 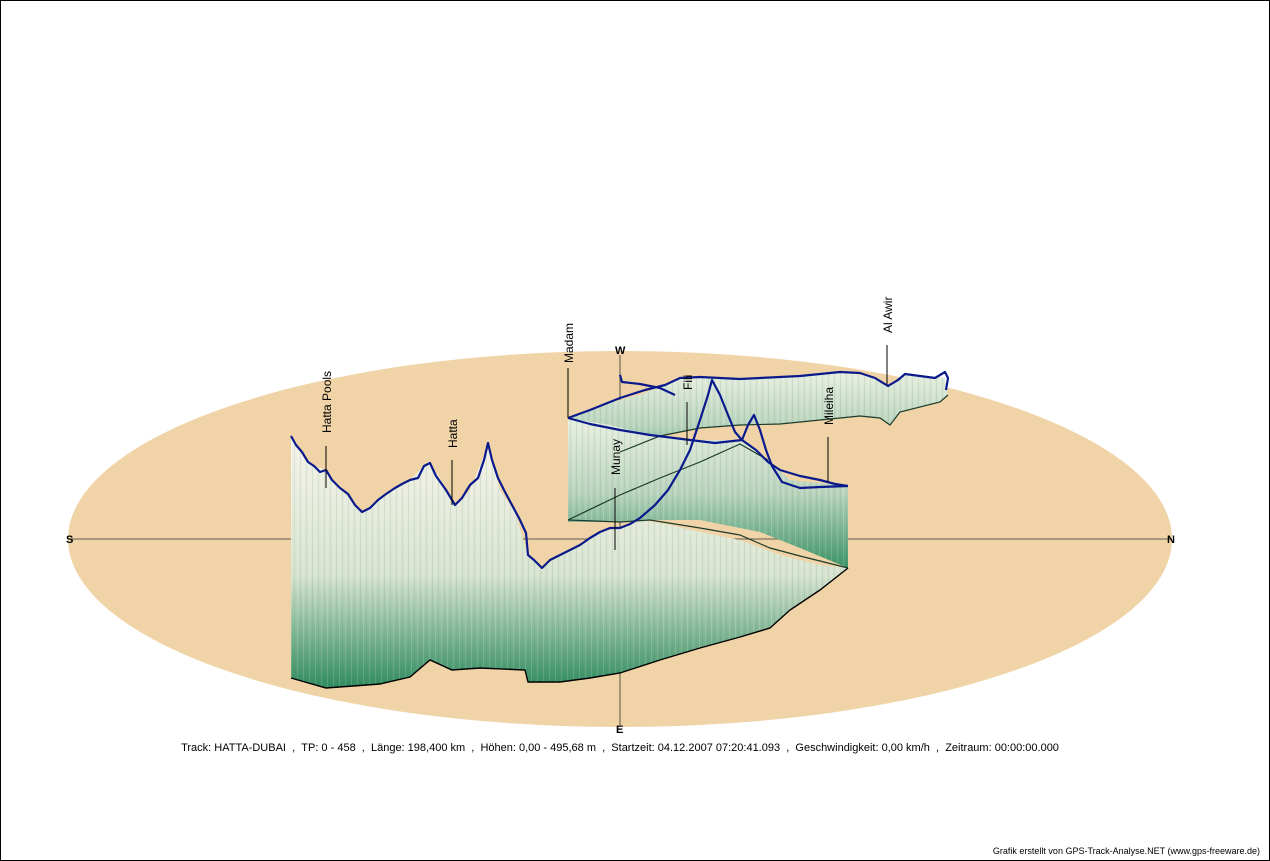 I want to click on info-speed: Geschwindigkeit: 0,00 km/h, so click(x=862, y=748).